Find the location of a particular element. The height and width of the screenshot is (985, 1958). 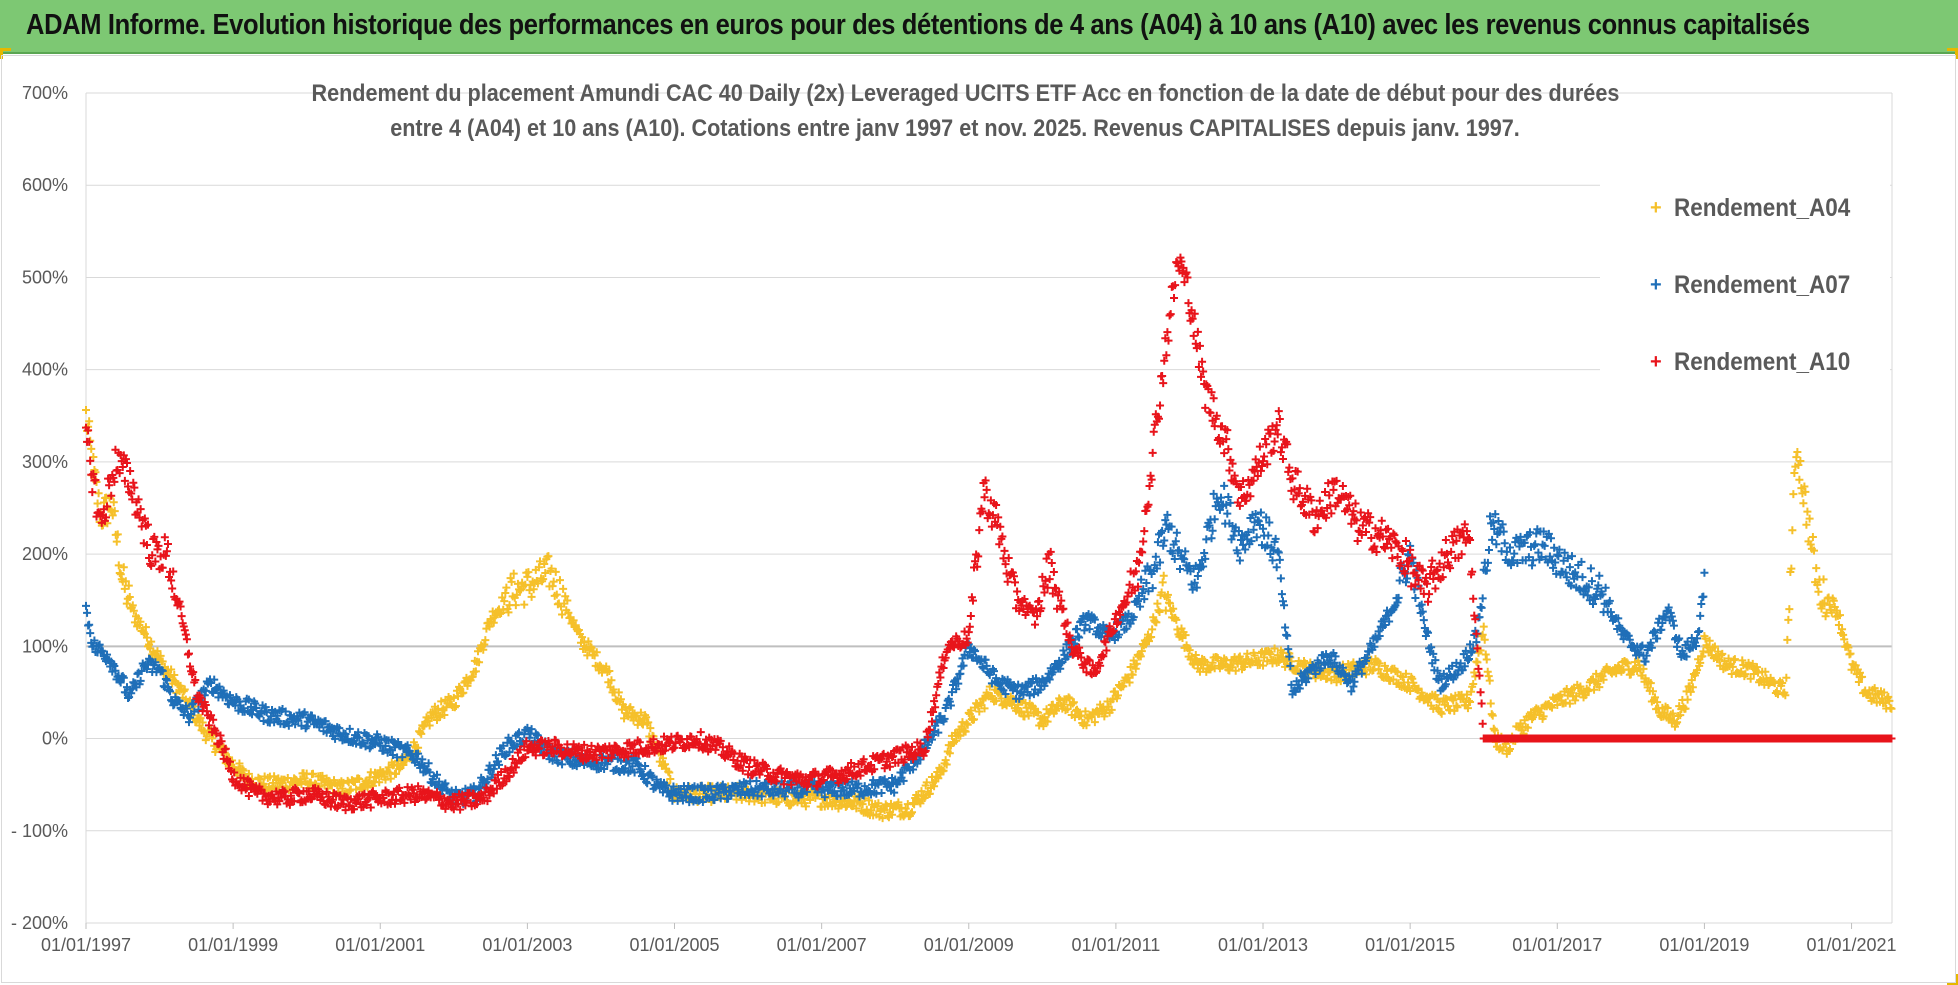

x-tick-label: 01/01/2013 is located at coordinates (1263, 945).